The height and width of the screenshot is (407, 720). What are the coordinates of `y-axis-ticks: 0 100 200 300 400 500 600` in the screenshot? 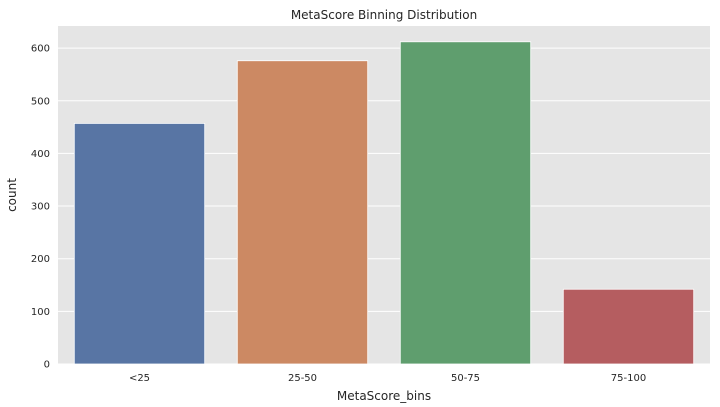 It's located at (40, 207).